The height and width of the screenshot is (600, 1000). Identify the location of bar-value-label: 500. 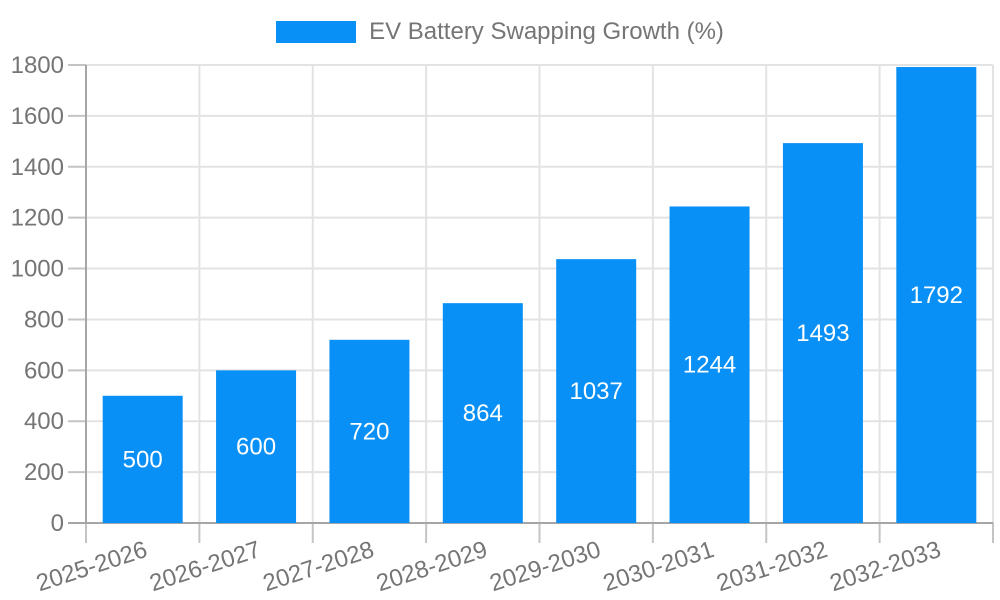
(143, 459).